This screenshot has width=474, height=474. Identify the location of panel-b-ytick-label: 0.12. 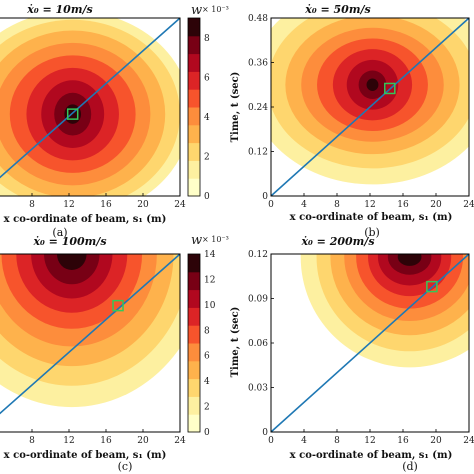
(258, 153).